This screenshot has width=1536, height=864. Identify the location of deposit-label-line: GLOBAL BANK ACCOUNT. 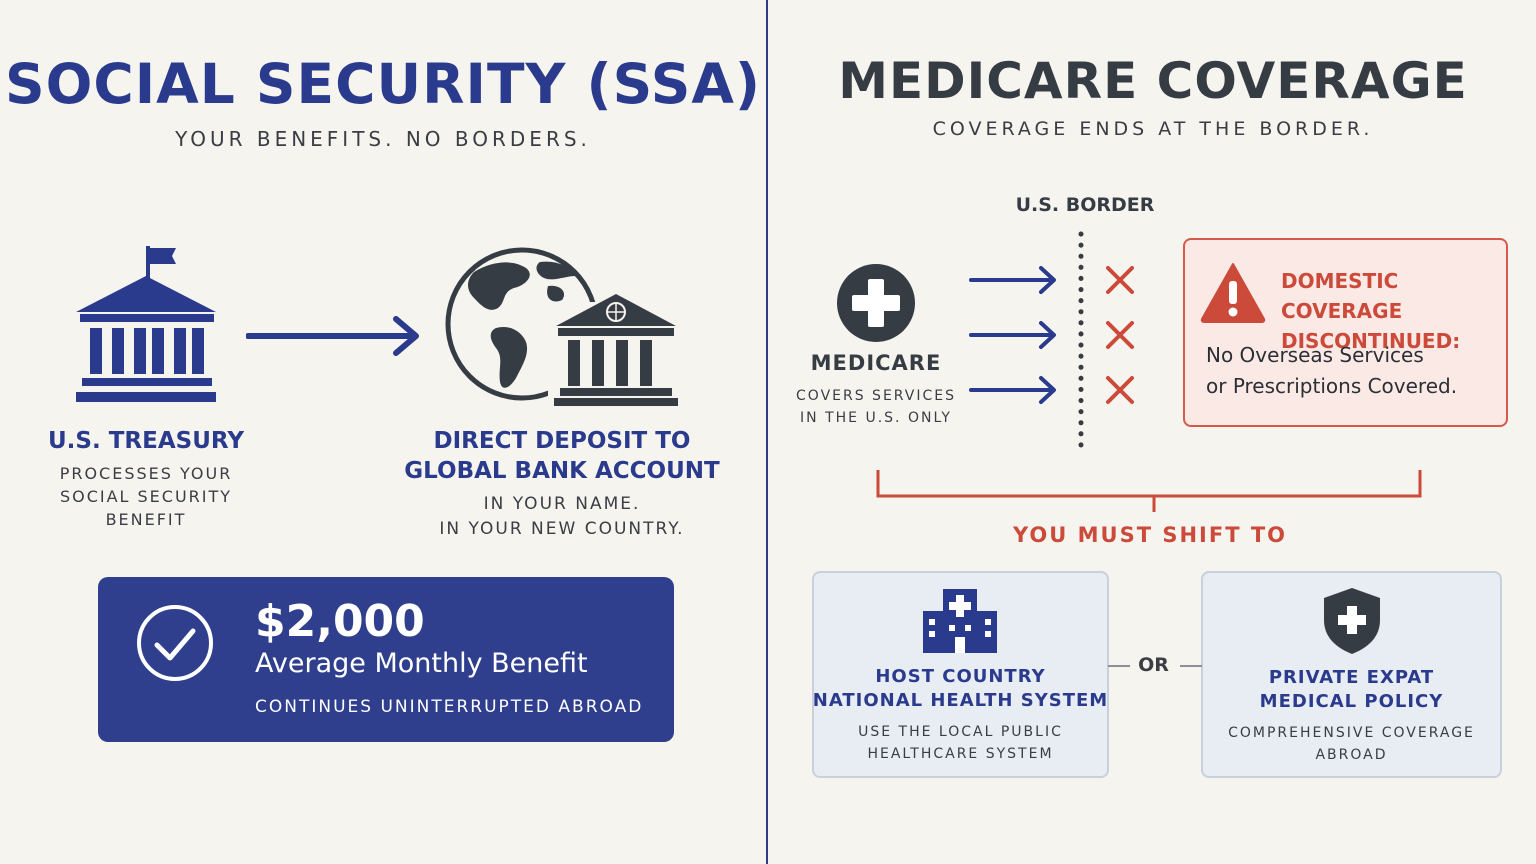
(562, 471).